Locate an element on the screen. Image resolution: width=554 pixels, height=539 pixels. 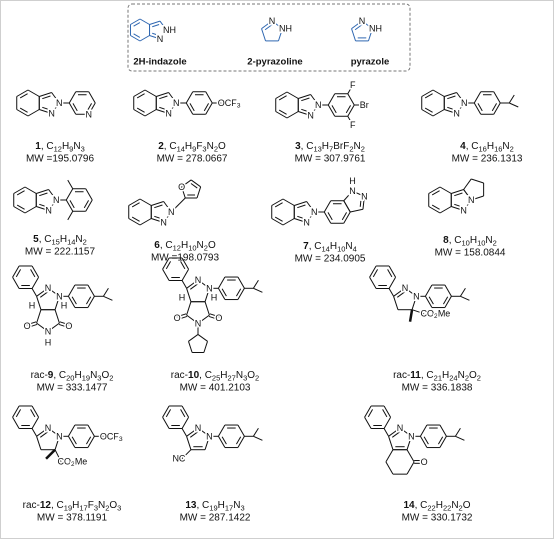
atom-label: OCF3 is located at coordinates (111, 436).